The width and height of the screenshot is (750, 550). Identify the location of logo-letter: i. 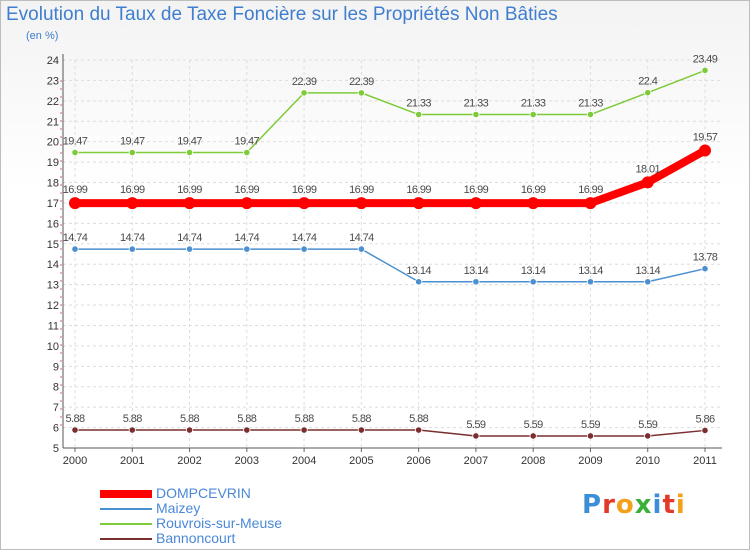
(657, 505).